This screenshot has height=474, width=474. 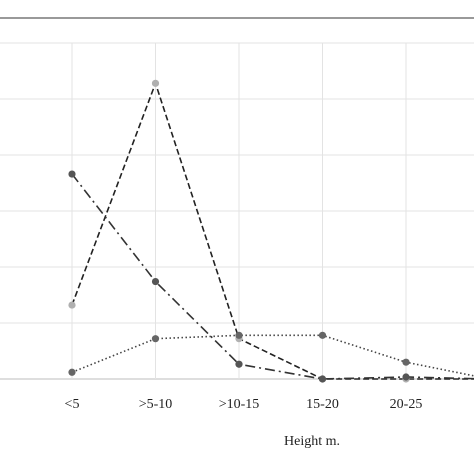 What do you see at coordinates (156, 404) in the screenshot?
I see `x-tick-label: >5-10` at bounding box center [156, 404].